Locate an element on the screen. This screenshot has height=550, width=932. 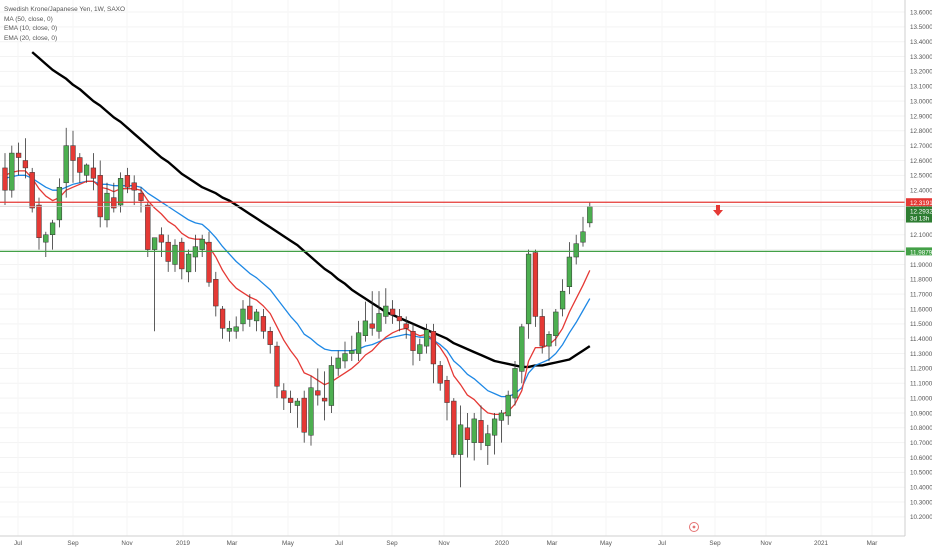
y-tick-label: 12.7000 is located at coordinates (921, 146).